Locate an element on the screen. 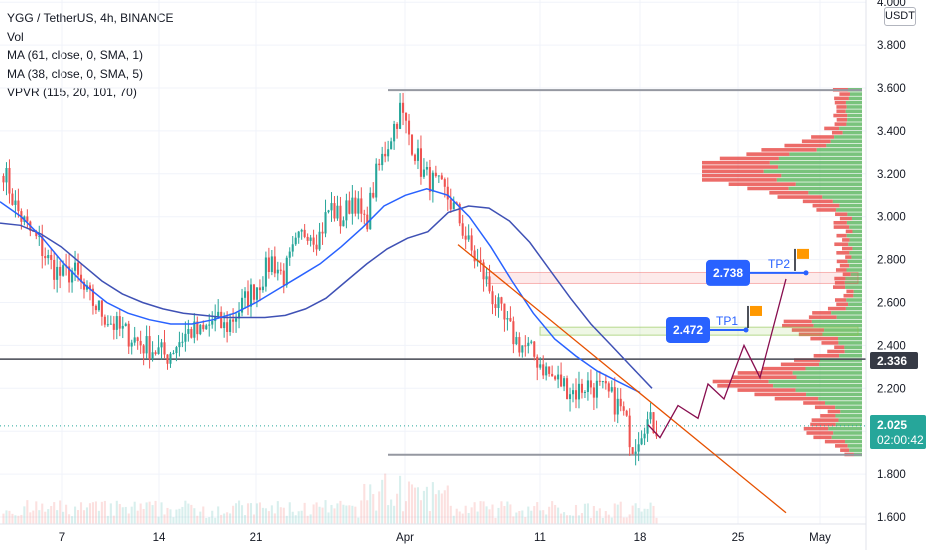 The image size is (932, 550). svg-text: 2.025 is located at coordinates (892, 425).